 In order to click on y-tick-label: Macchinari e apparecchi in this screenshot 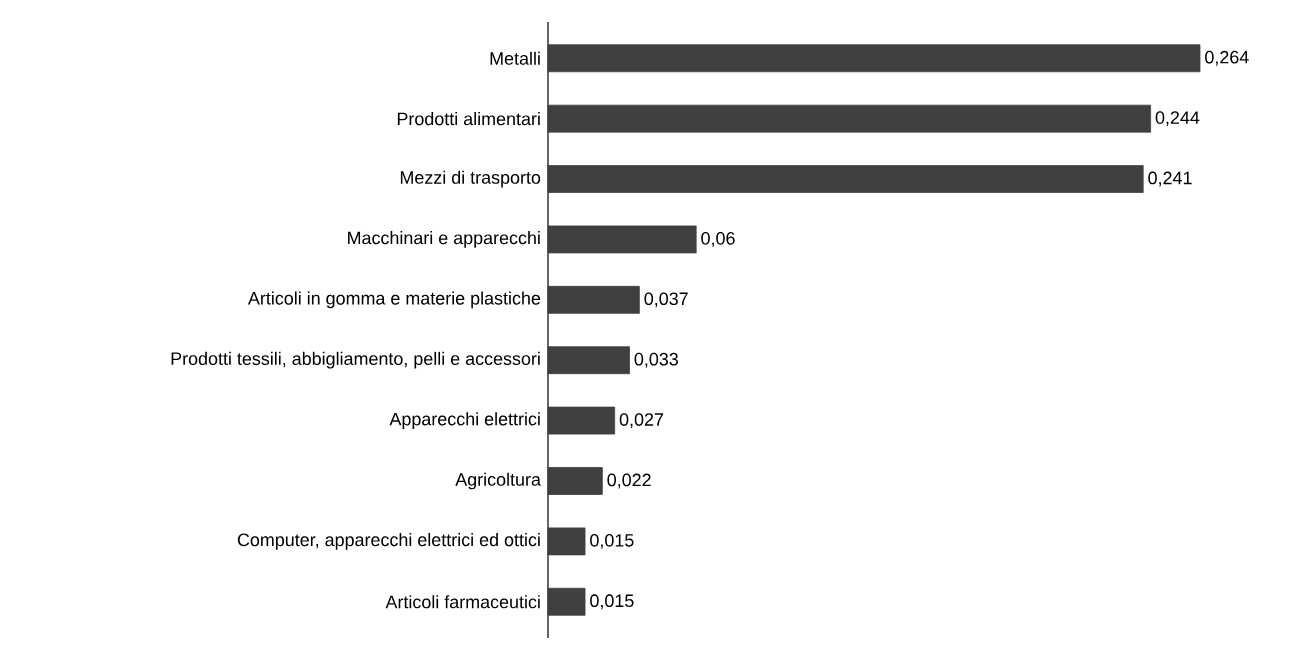, I will do `click(444, 239)`.